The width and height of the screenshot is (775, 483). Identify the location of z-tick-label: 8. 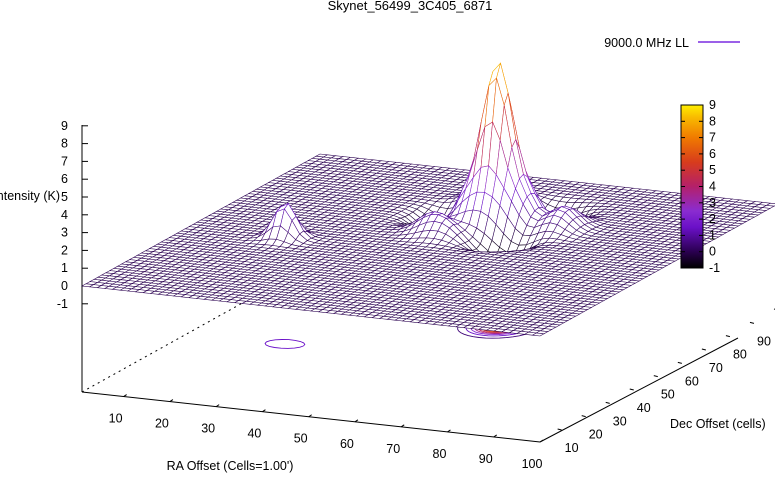
(64, 144).